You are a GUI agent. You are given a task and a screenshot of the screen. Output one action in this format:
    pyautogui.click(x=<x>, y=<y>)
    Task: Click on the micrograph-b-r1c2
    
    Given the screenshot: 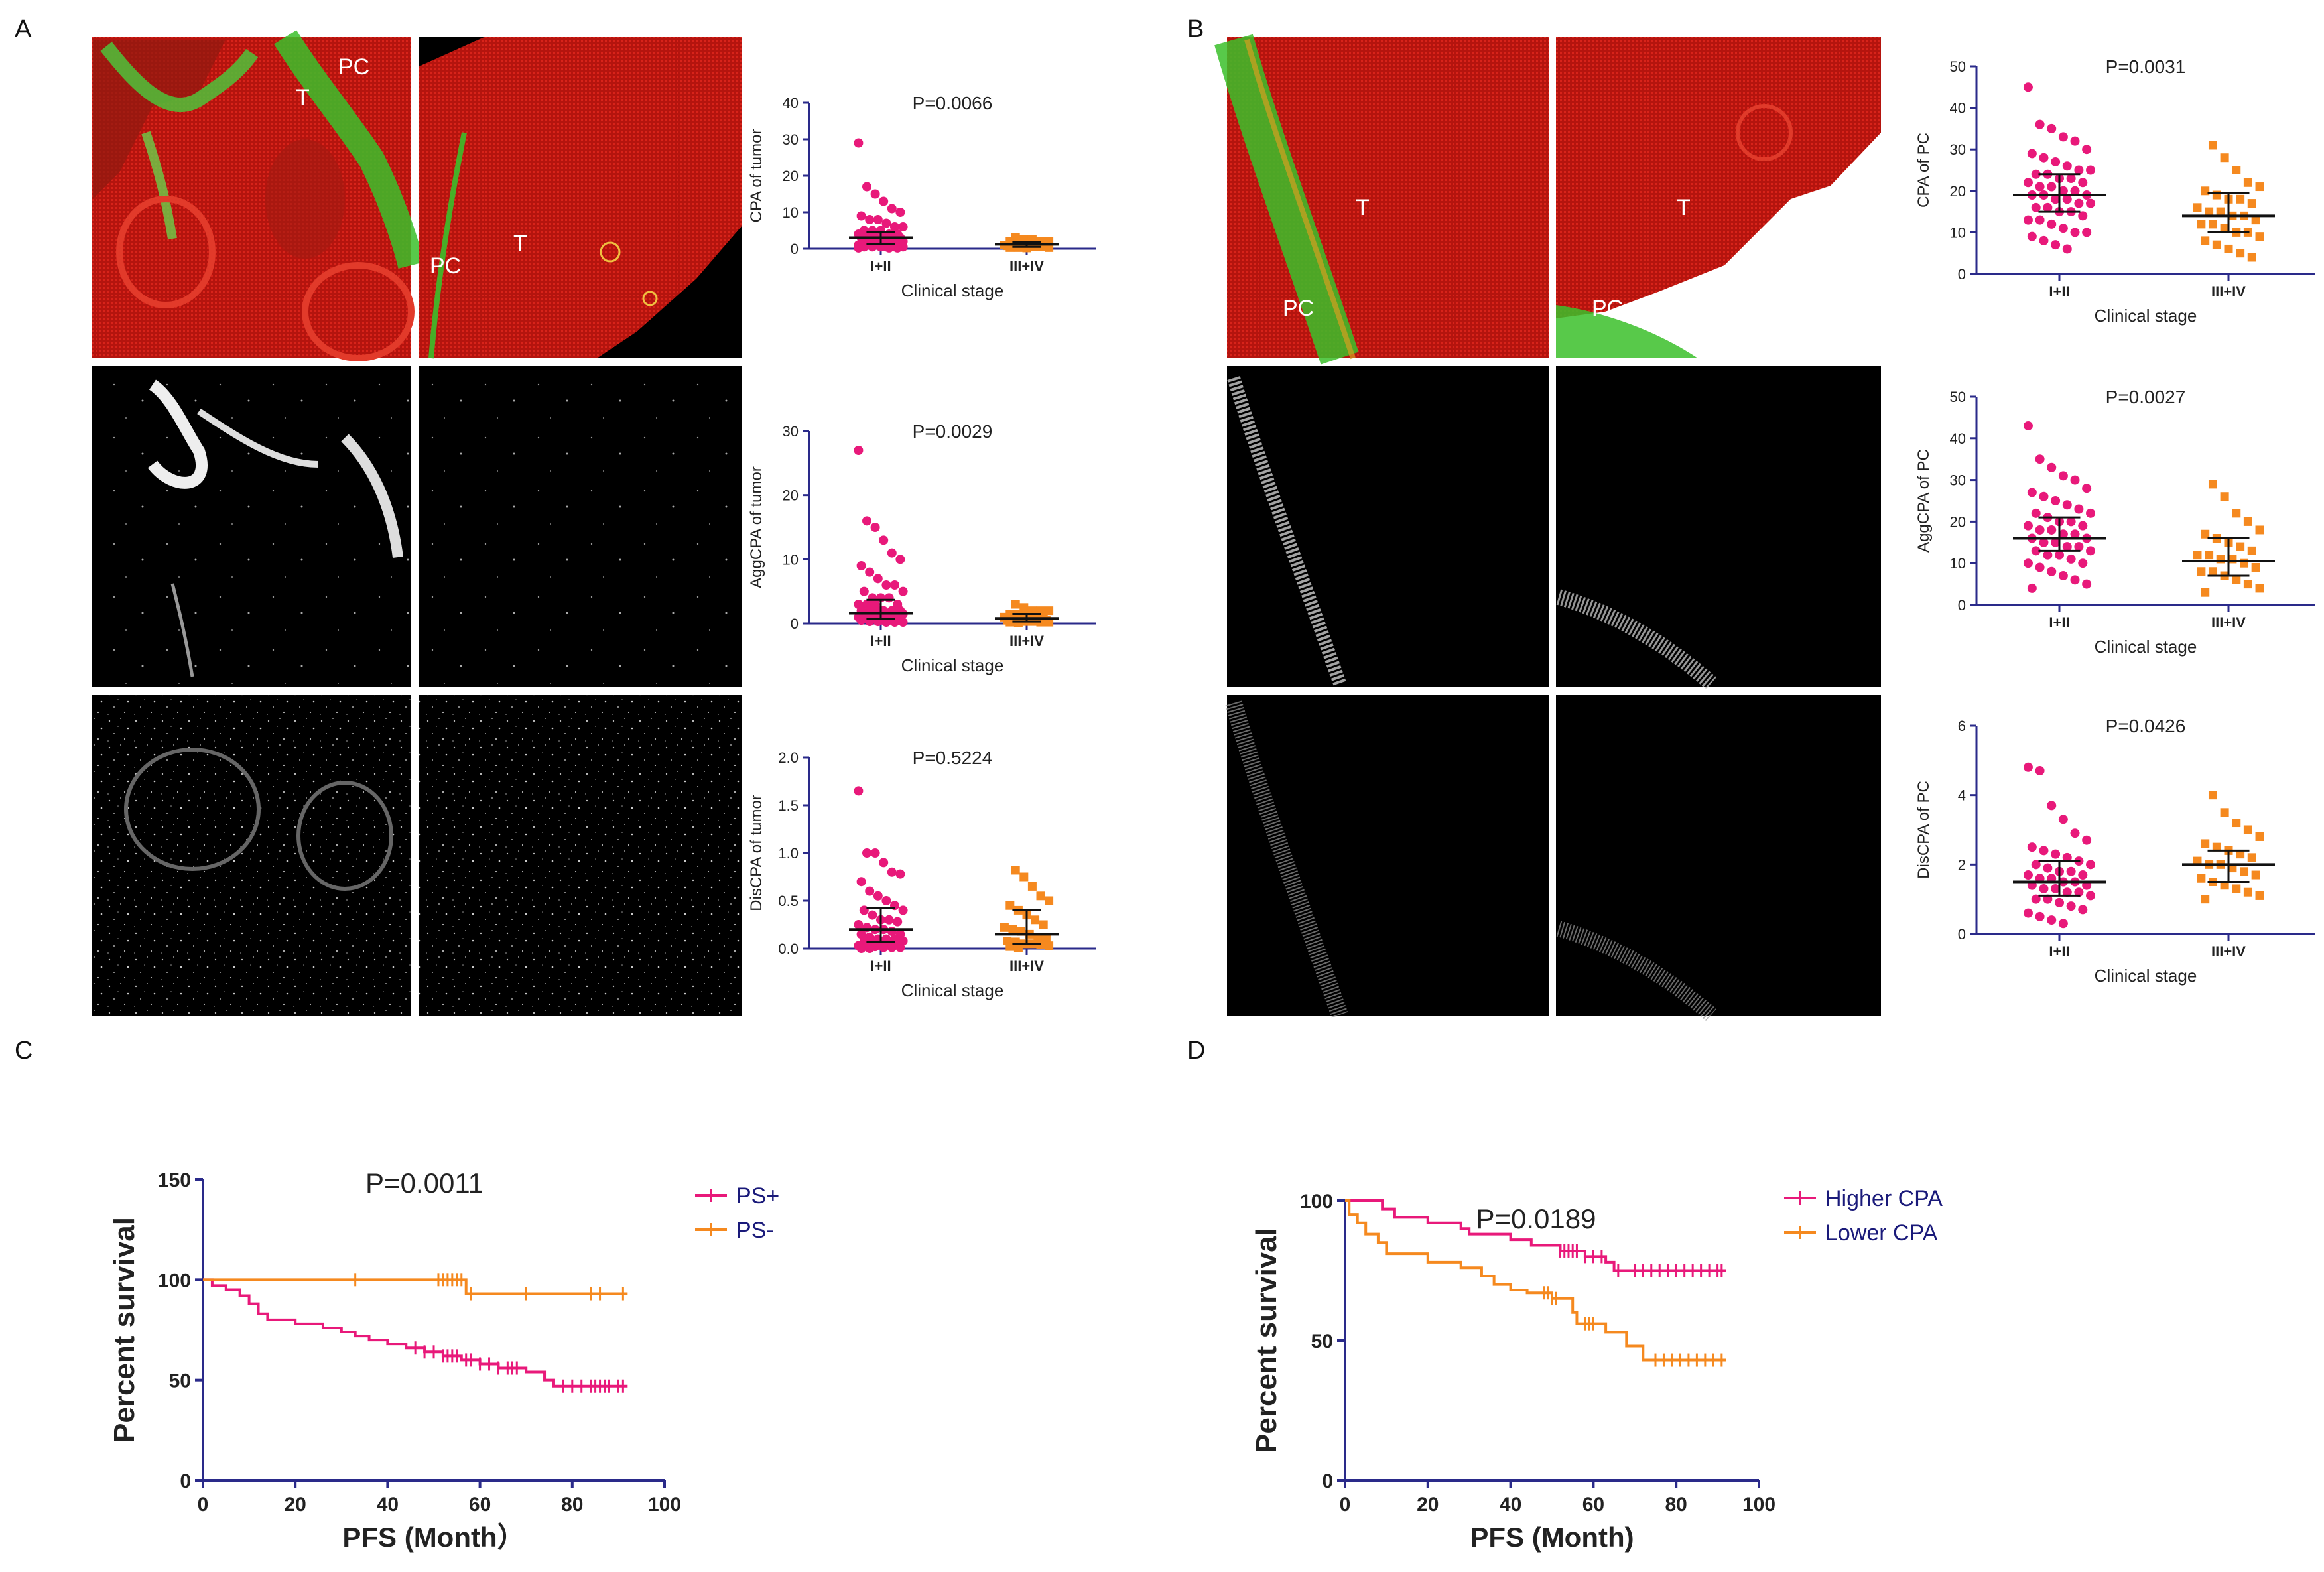 What is the action you would take?
    pyautogui.click(x=1718, y=197)
    